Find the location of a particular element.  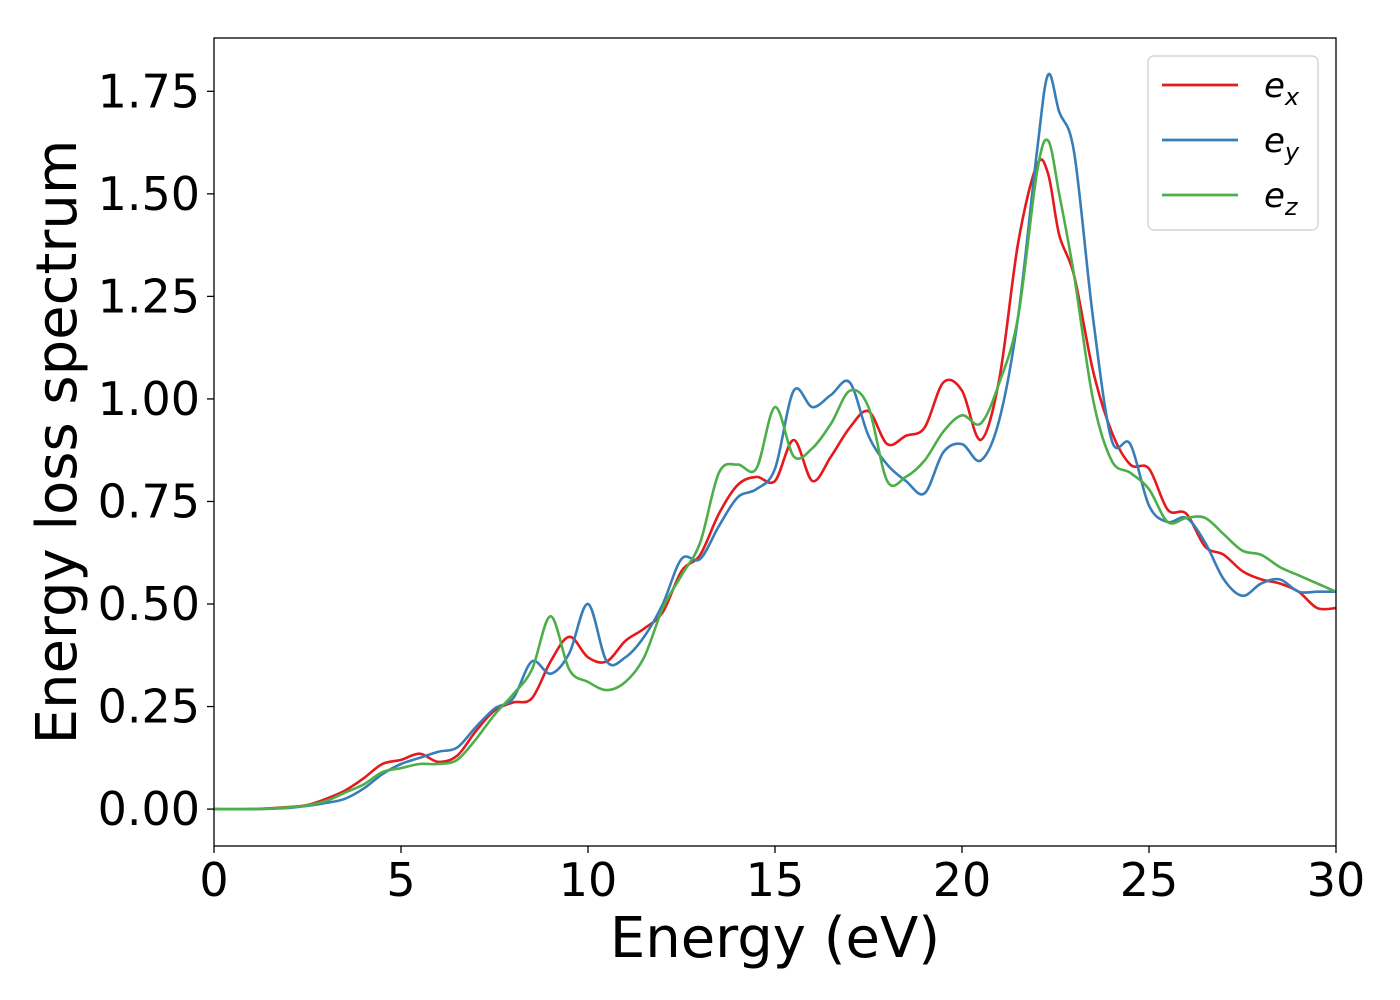

legend-label-z: ez is located at coordinates (1281, 198).